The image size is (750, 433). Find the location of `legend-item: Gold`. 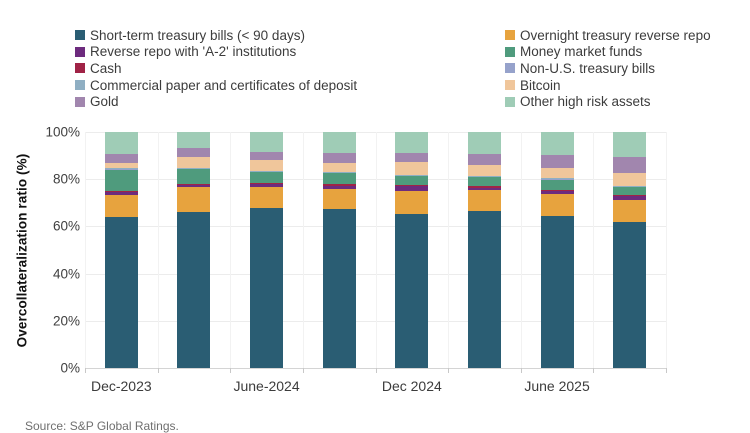

legend-item: Gold is located at coordinates (216, 101).